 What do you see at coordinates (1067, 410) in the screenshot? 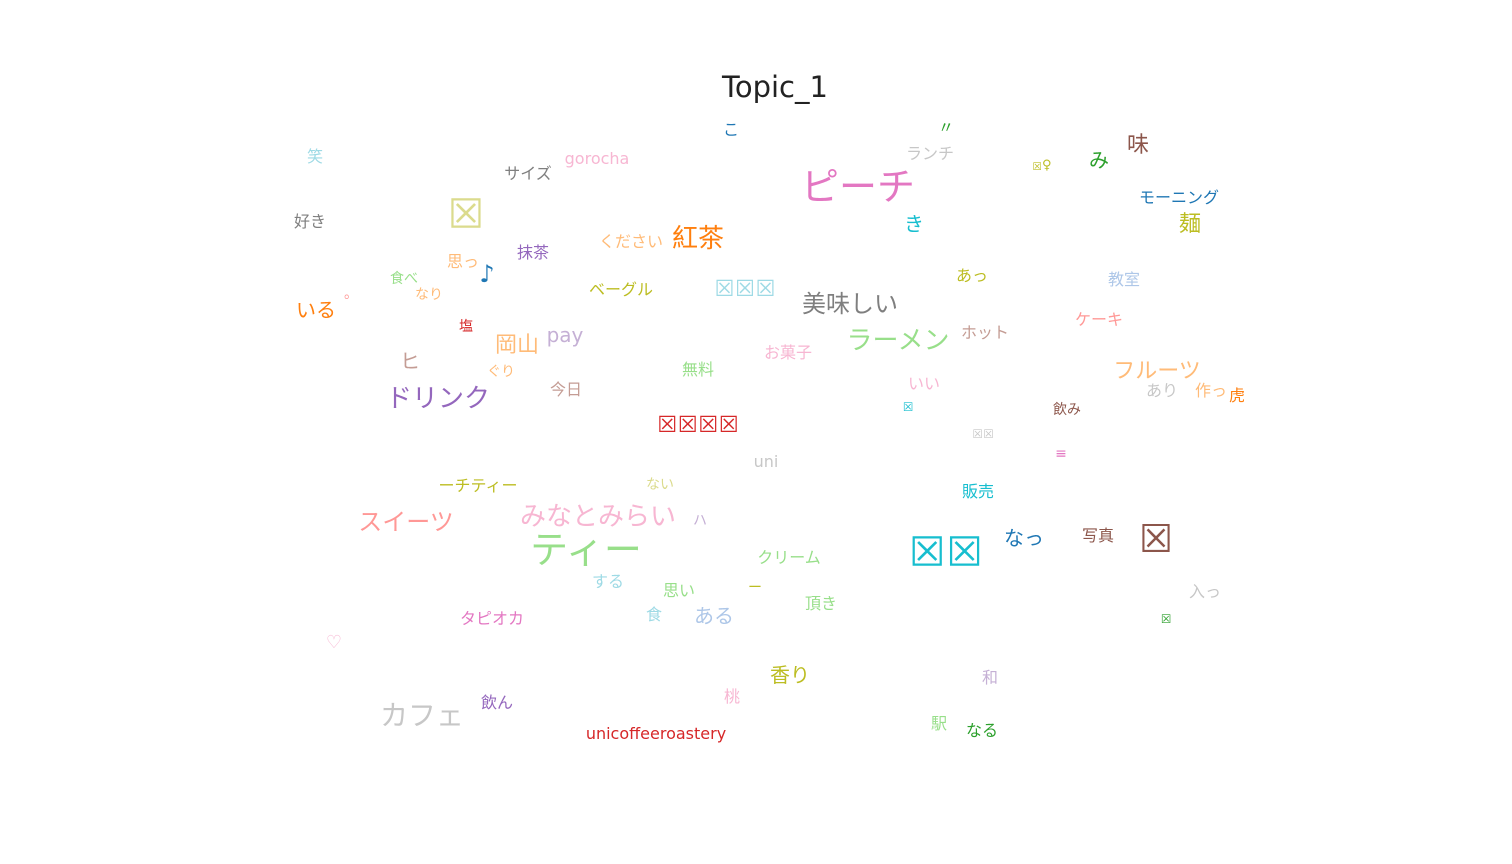
I see `word-54: 飲み` at bounding box center [1067, 410].